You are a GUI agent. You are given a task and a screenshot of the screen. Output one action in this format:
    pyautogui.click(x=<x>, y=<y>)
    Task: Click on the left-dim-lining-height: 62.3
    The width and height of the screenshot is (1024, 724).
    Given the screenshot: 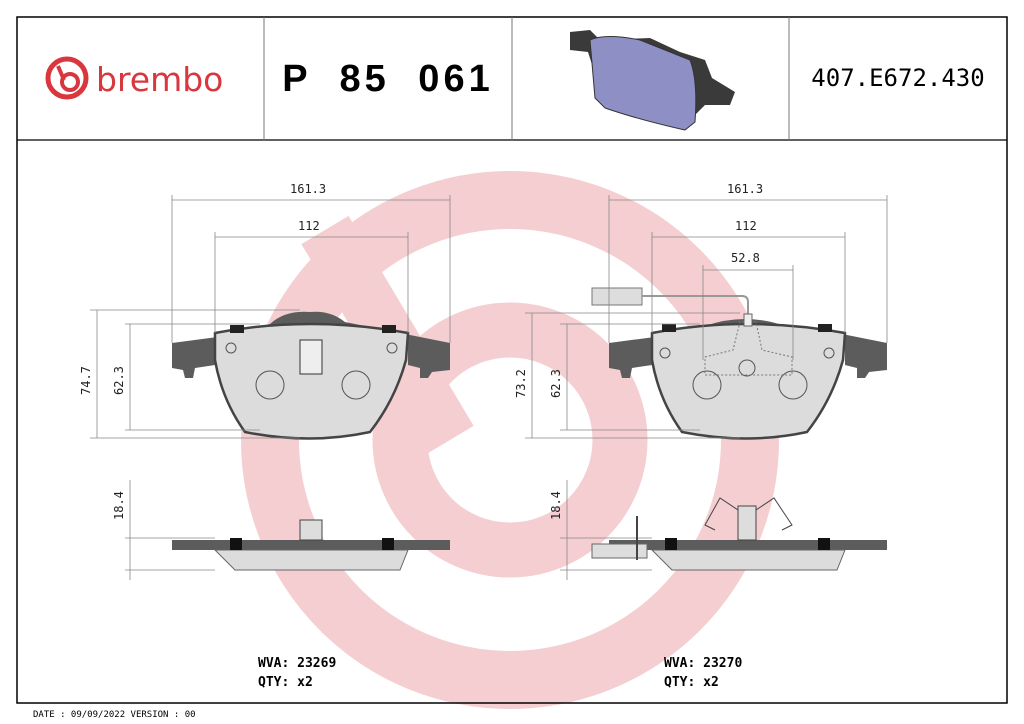 What is the action you would take?
    pyautogui.click(x=119, y=380)
    